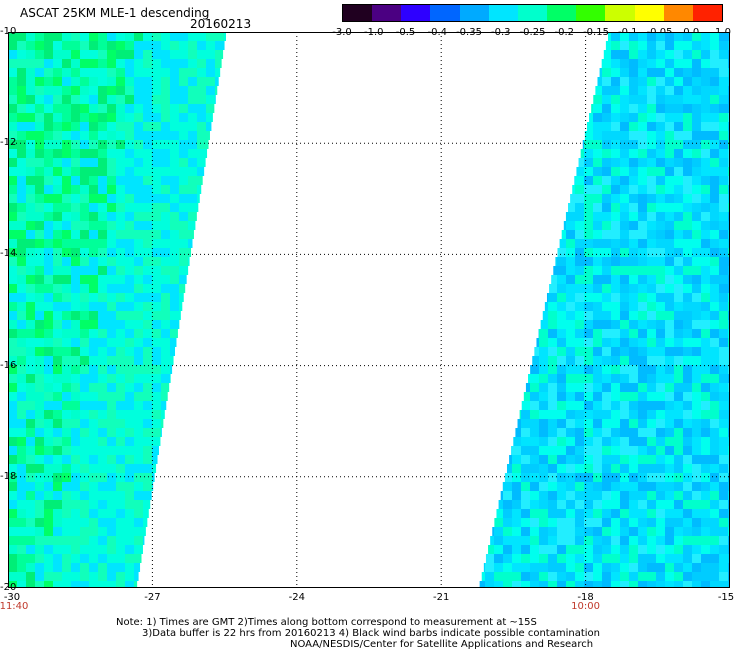 The height and width of the screenshot is (650, 740). I want to click on color-scale-segment, so click(649, 13).